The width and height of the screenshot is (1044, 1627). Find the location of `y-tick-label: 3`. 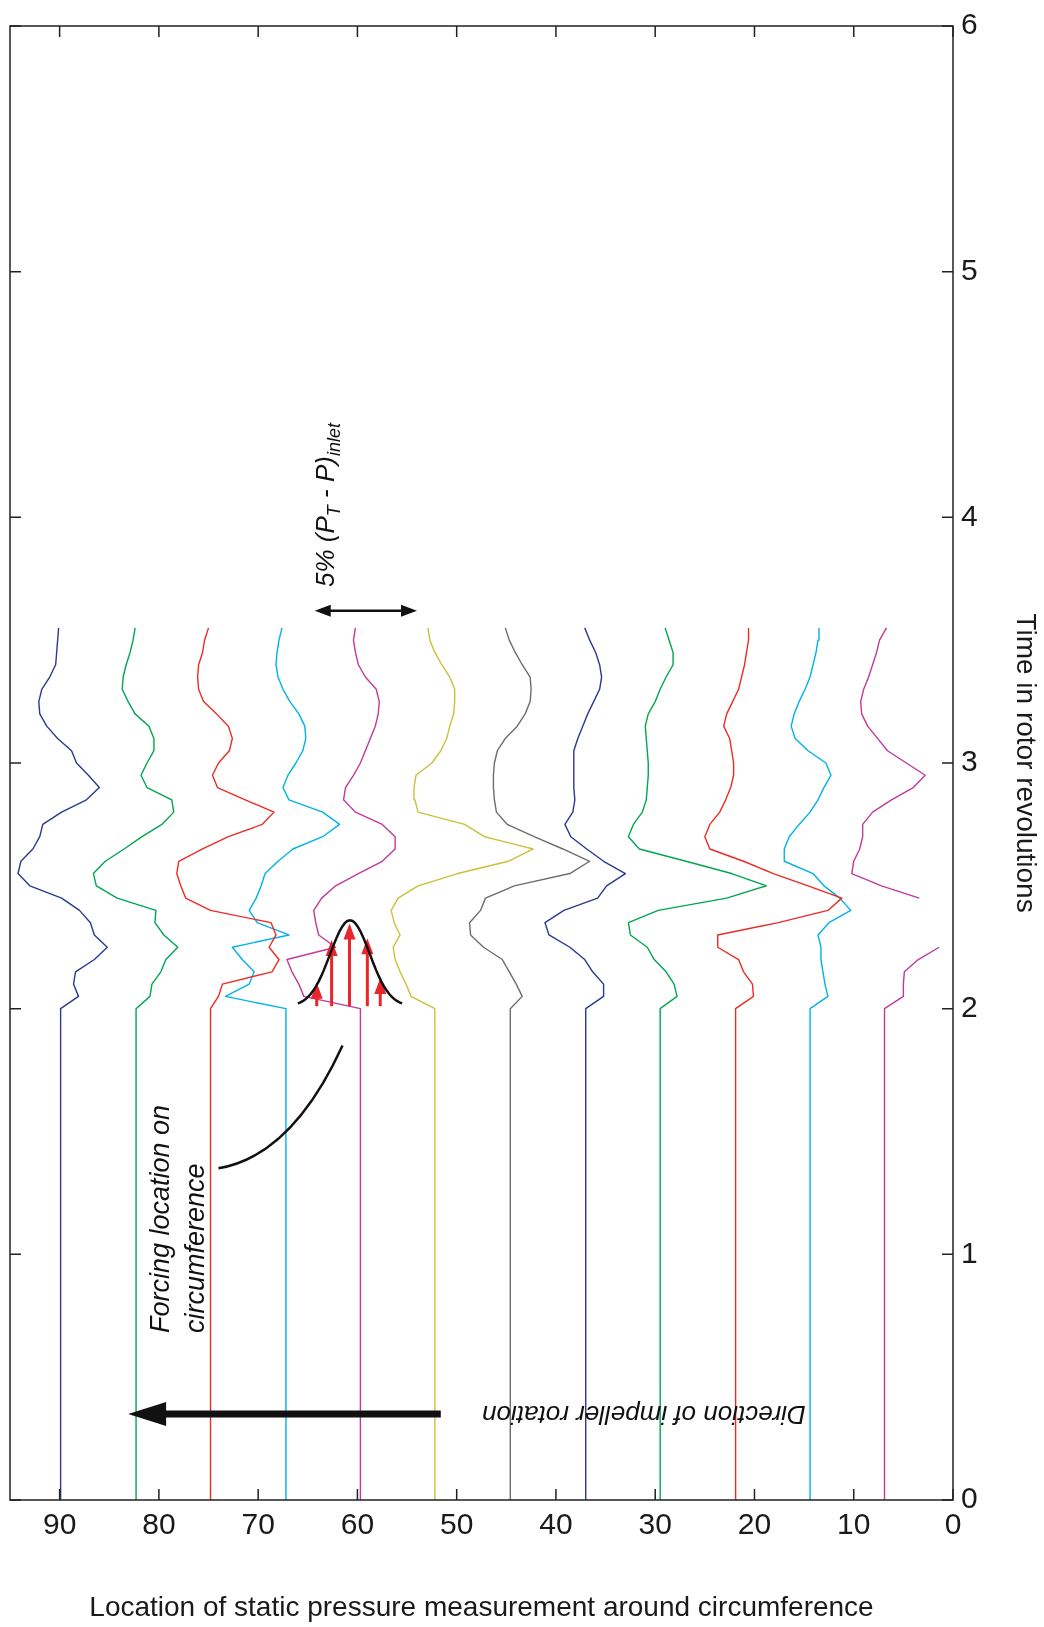

y-tick-label: 3 is located at coordinates (969, 761).